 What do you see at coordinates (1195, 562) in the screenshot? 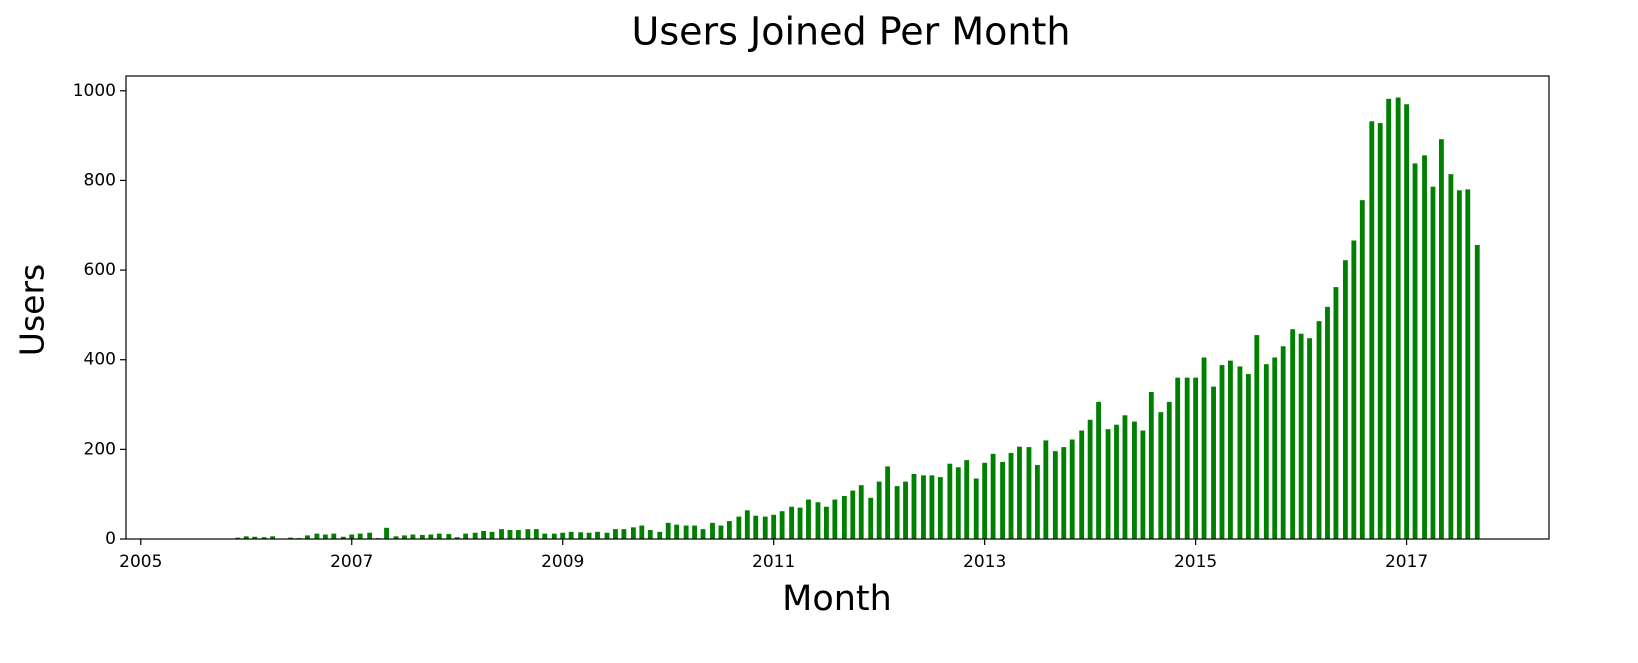
I see `x-tick-label: 2015` at bounding box center [1195, 562].